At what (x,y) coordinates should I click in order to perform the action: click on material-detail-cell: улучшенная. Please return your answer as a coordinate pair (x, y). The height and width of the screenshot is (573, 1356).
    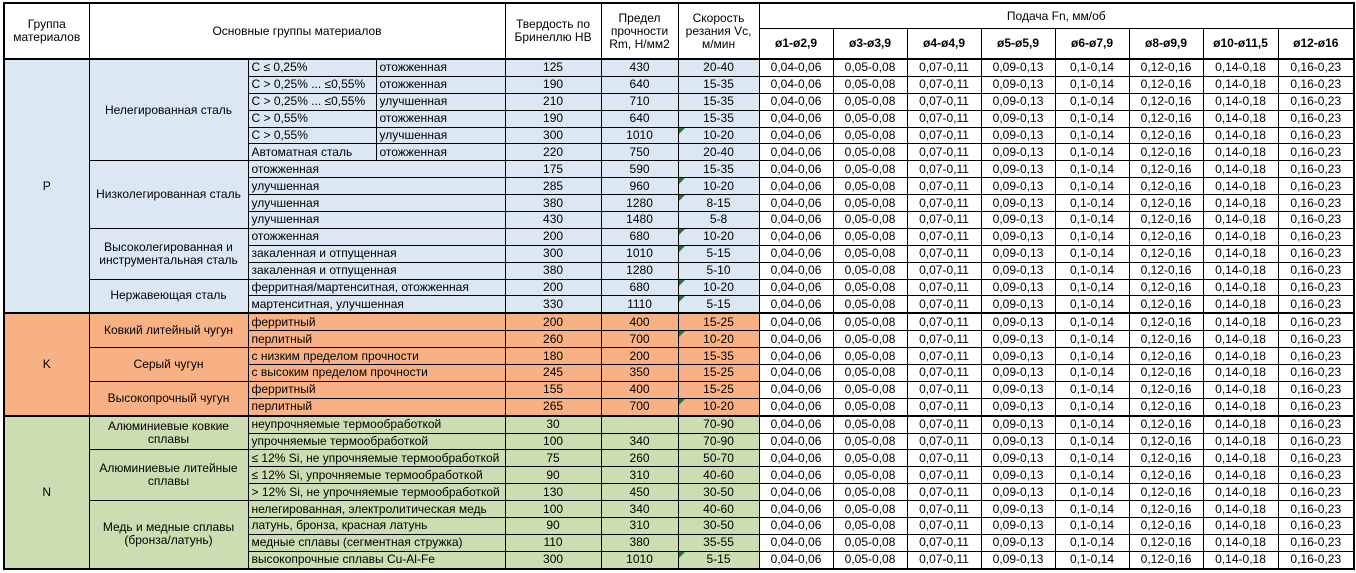
    Looking at the image, I should click on (376, 203).